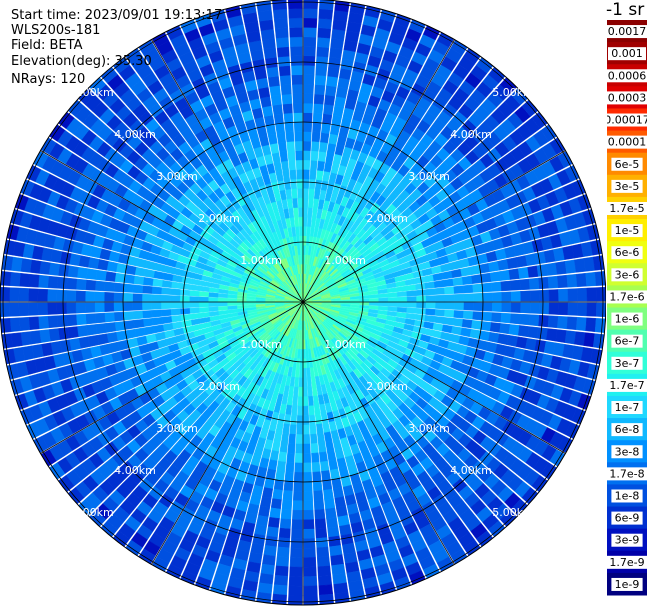  Describe the element at coordinates (177, 176) in the screenshot. I see `range-label: 3.00km` at that location.